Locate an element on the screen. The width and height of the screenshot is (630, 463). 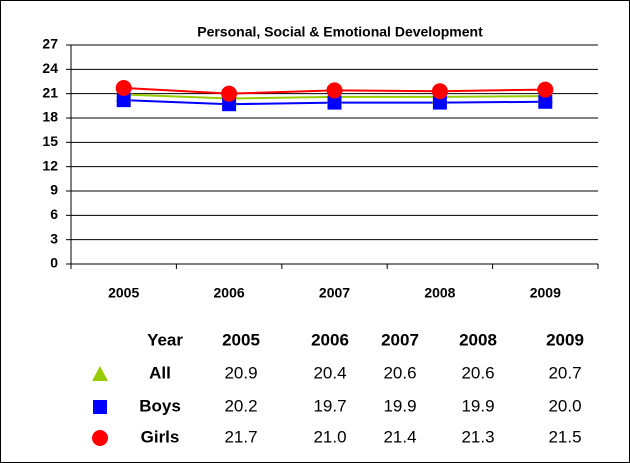
y-tick-label: 27 is located at coordinates (50, 44).